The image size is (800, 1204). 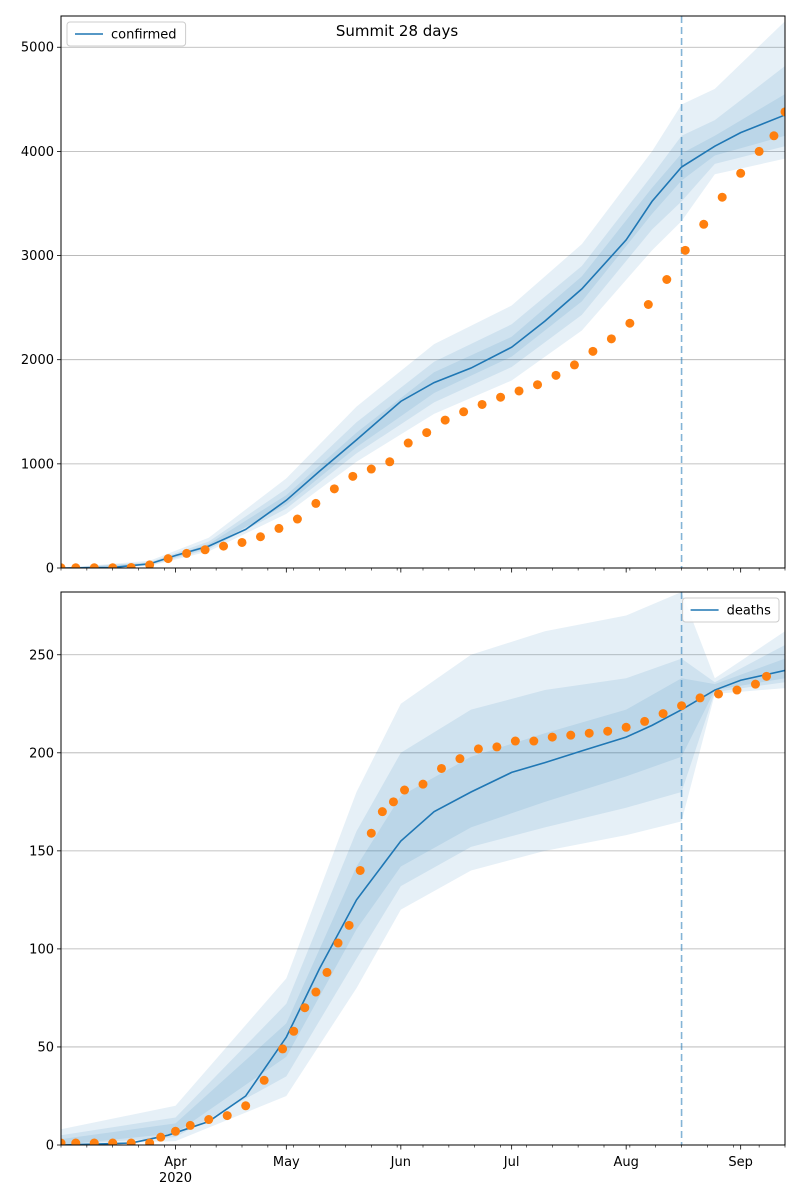 What do you see at coordinates (41, 753) in the screenshot?
I see `chart2-y-tick-label: 200` at bounding box center [41, 753].